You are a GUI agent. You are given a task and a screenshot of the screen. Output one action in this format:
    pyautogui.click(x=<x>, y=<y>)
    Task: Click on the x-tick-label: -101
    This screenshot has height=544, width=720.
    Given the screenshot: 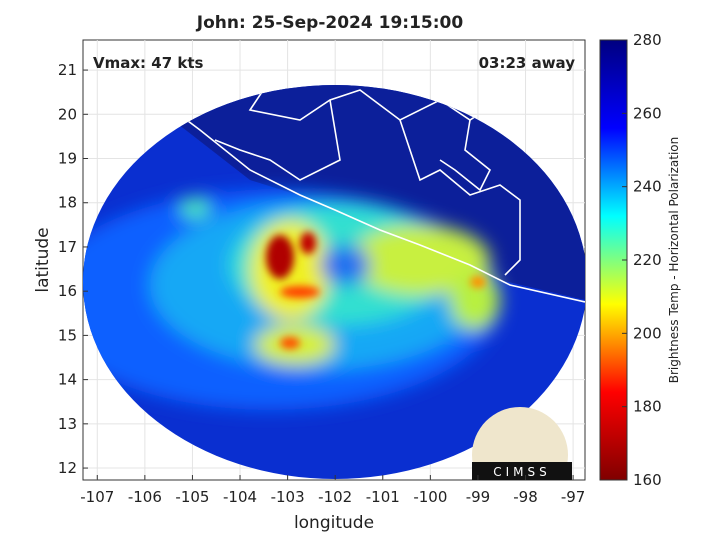 What is the action you would take?
    pyautogui.click(x=383, y=497)
    